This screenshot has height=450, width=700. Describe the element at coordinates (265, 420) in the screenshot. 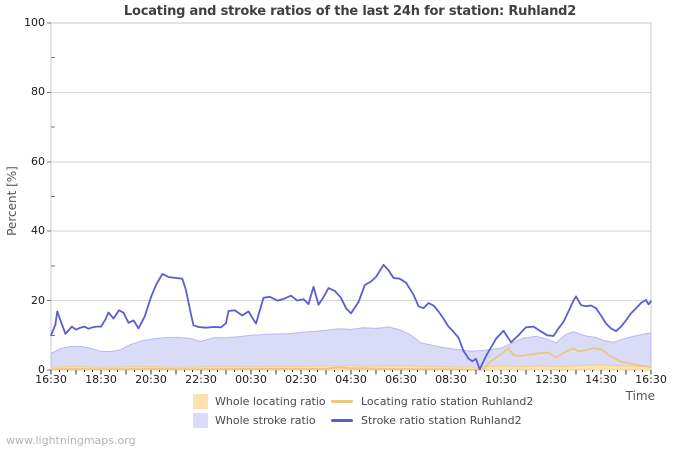

I see `legend-label-whole-stroke-ratio: Whole stroke ratio` at that location.